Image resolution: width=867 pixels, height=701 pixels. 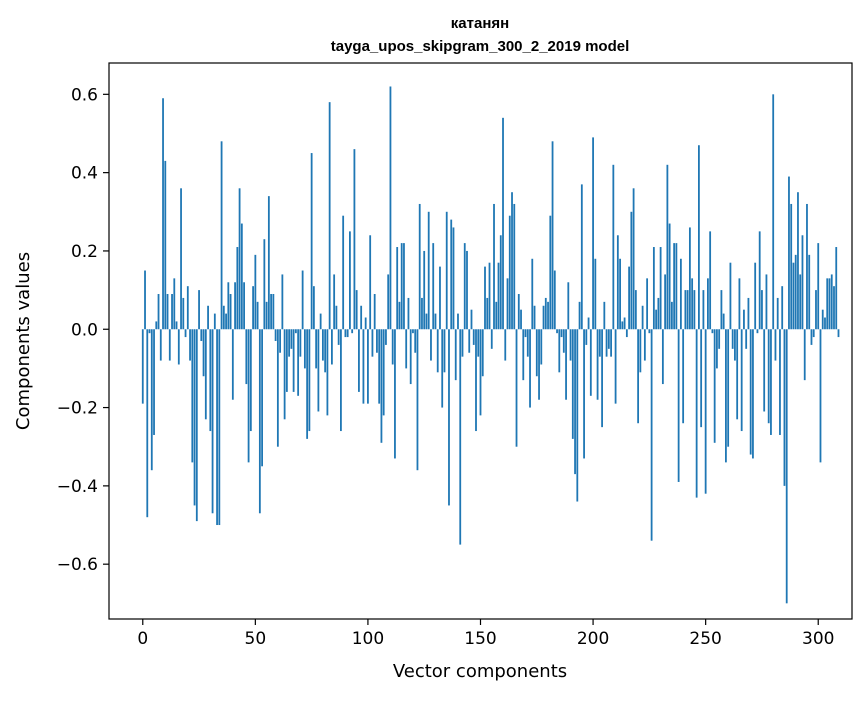 I want to click on y-ticks-group: −0.6 −0.4 −0.2 0.0 0.2 0.4 0.6, so click(x=83, y=330).